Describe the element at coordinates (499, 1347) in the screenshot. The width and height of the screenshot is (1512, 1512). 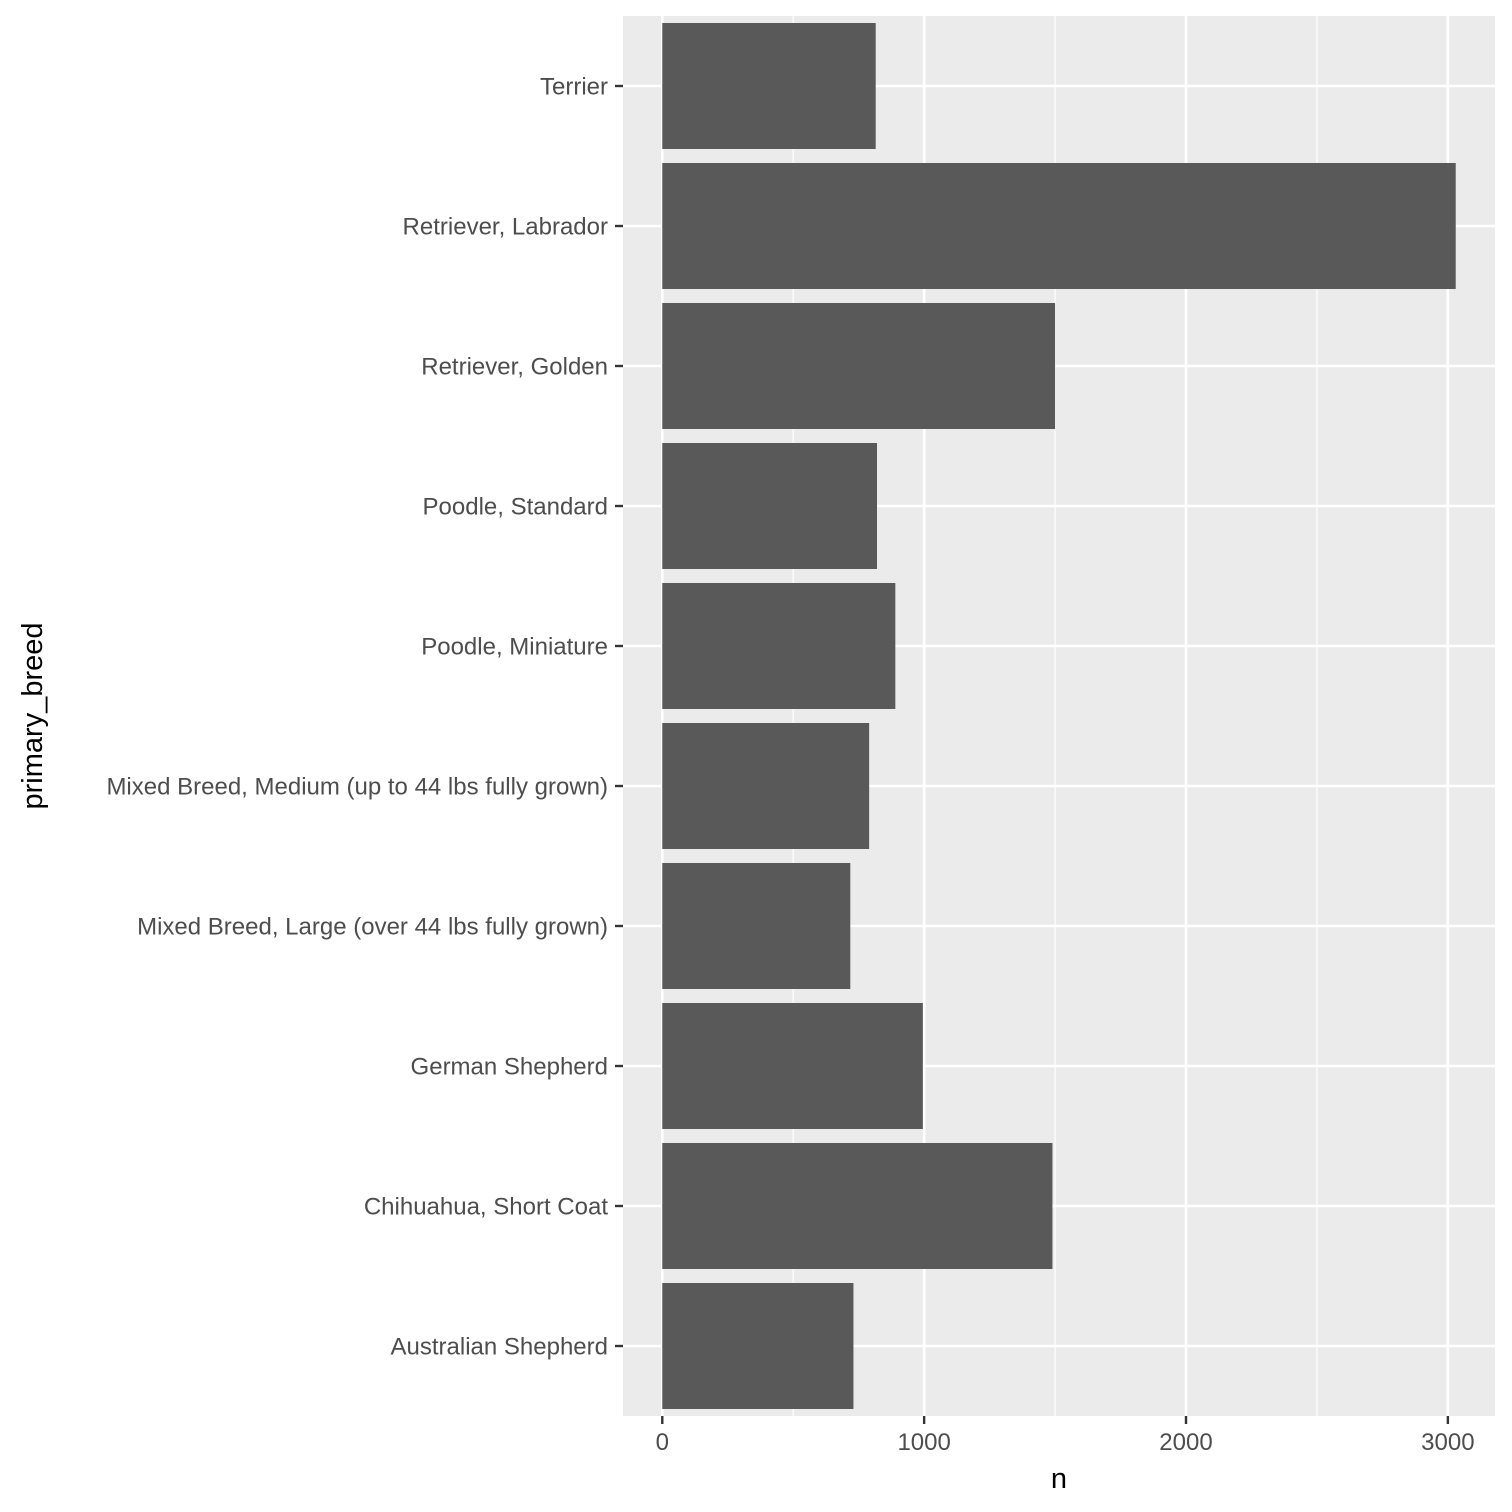
I see `y-tick-label: Australian Shepherd` at that location.